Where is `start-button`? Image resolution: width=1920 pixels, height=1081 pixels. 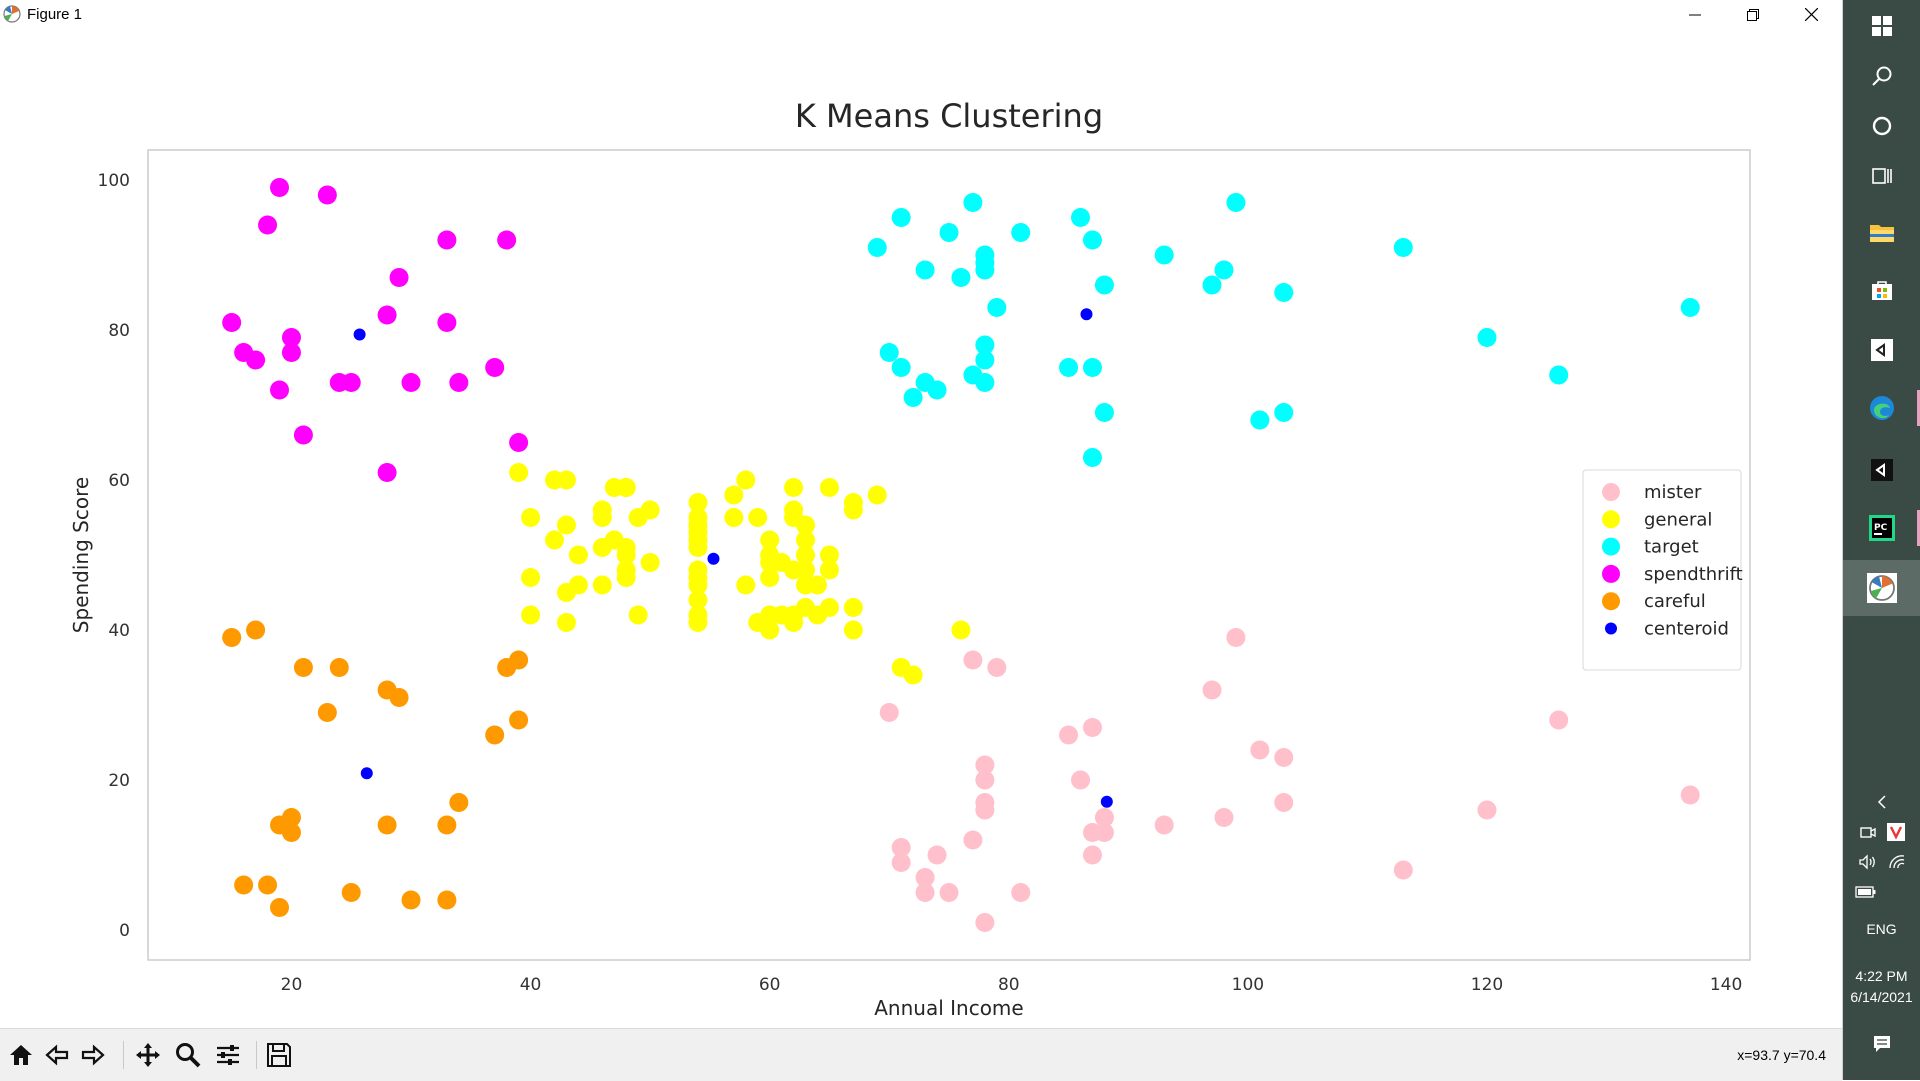
start-button is located at coordinates (1881, 26).